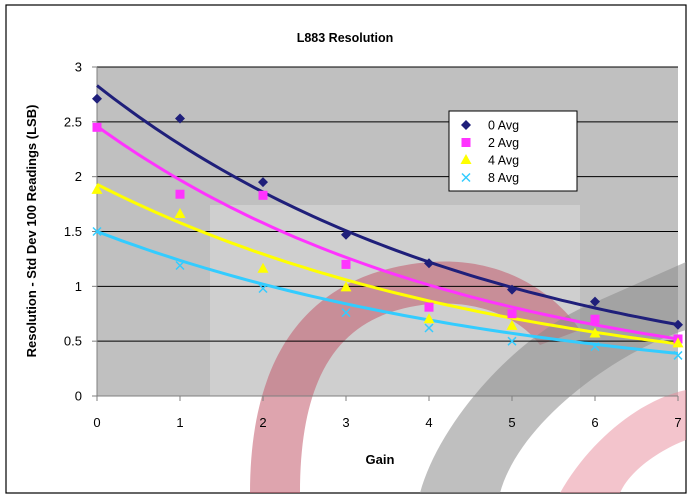 The height and width of the screenshot is (503, 691). I want to click on x-axis-label: Gain, so click(380, 459).